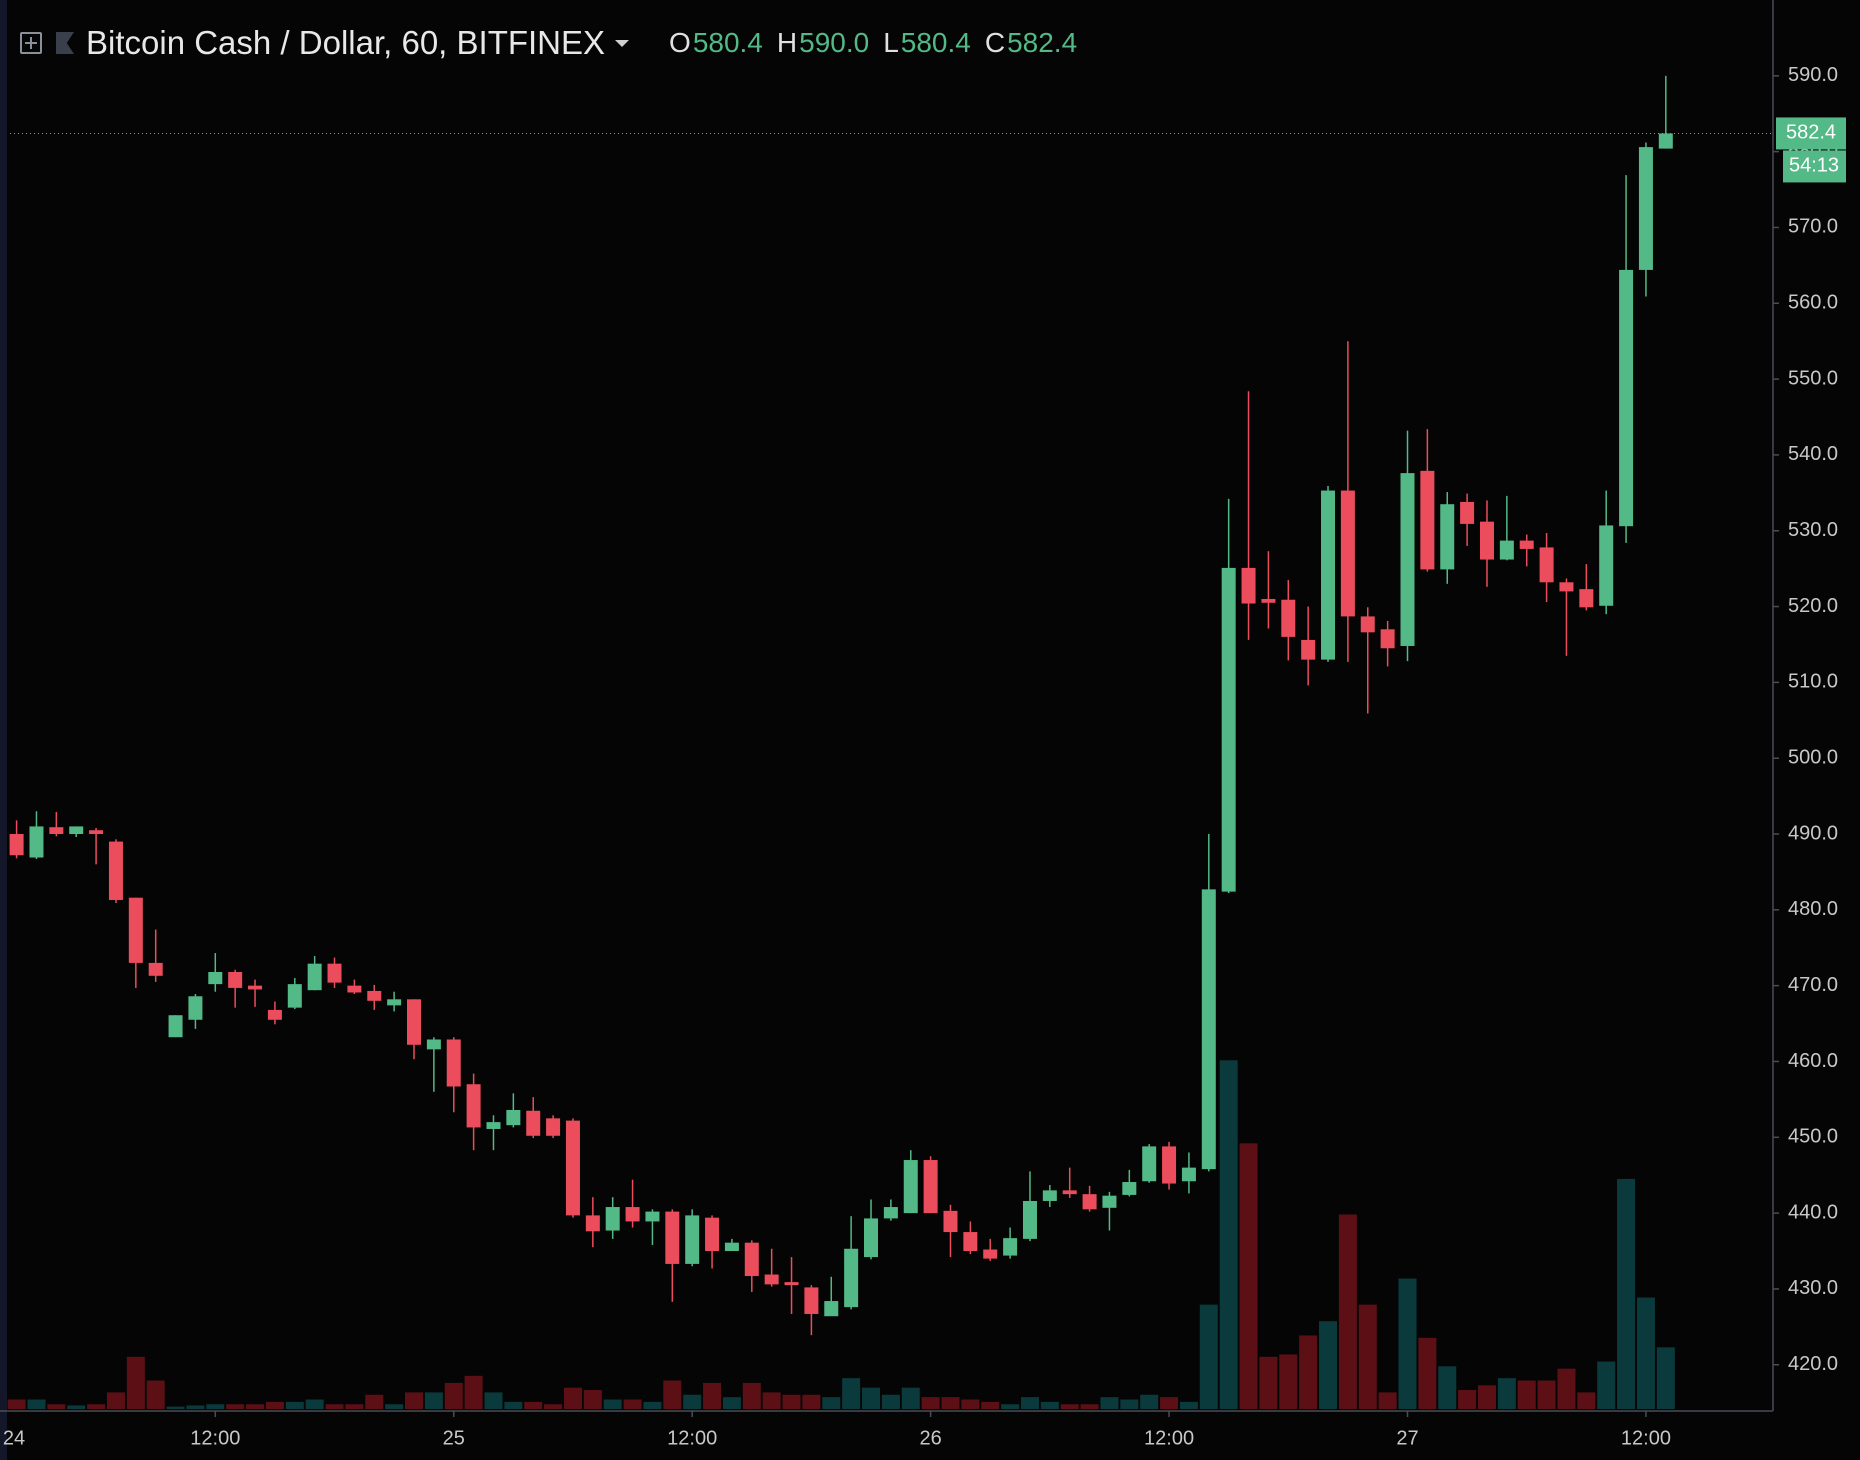 Image resolution: width=1860 pixels, height=1460 pixels. What do you see at coordinates (891, 42) in the screenshot?
I see `ohlc-key: L` at bounding box center [891, 42].